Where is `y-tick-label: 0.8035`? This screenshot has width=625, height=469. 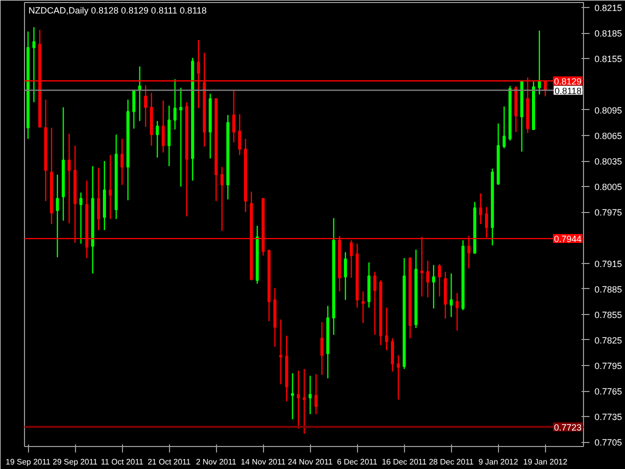 y-tick-label: 0.8035 is located at coordinates (608, 161).